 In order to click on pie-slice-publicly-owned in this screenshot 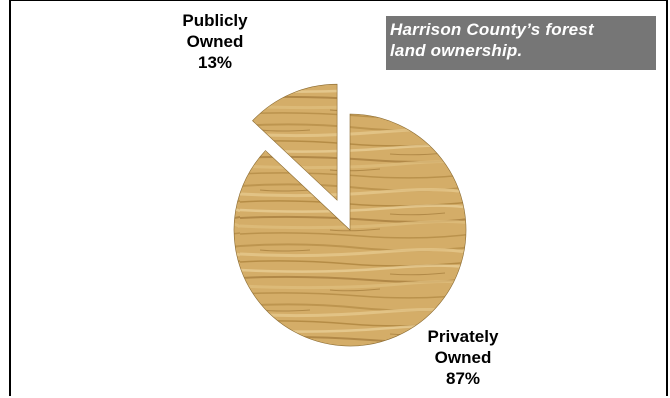, I will do `click(295, 142)`.